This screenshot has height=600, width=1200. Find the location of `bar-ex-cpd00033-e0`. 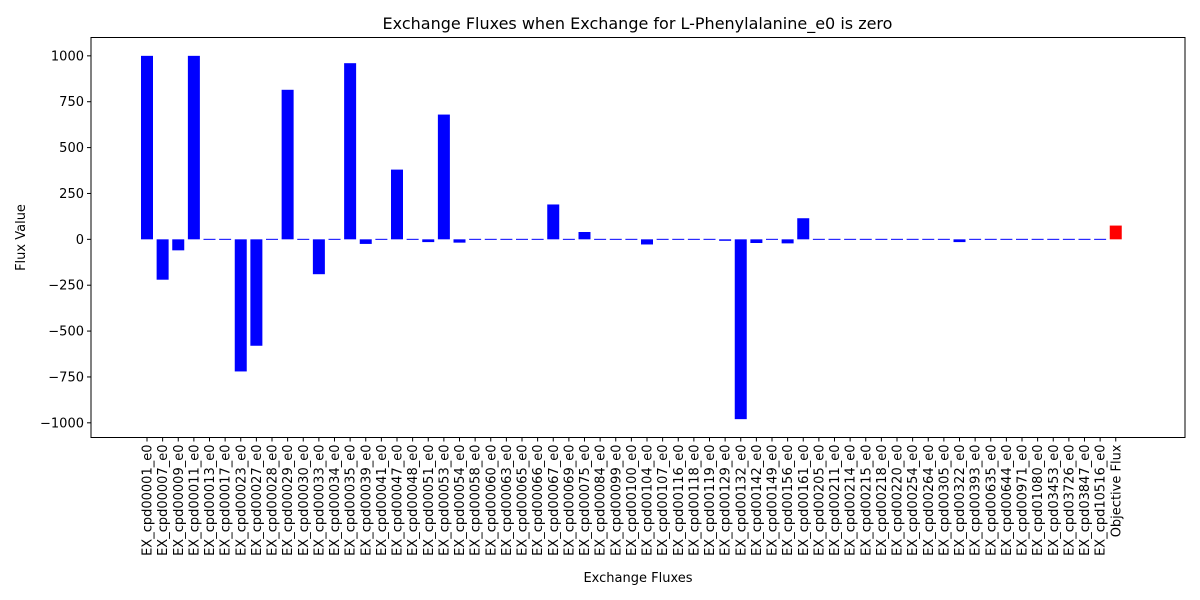

bar-ex-cpd00033-e0 is located at coordinates (318, 257).